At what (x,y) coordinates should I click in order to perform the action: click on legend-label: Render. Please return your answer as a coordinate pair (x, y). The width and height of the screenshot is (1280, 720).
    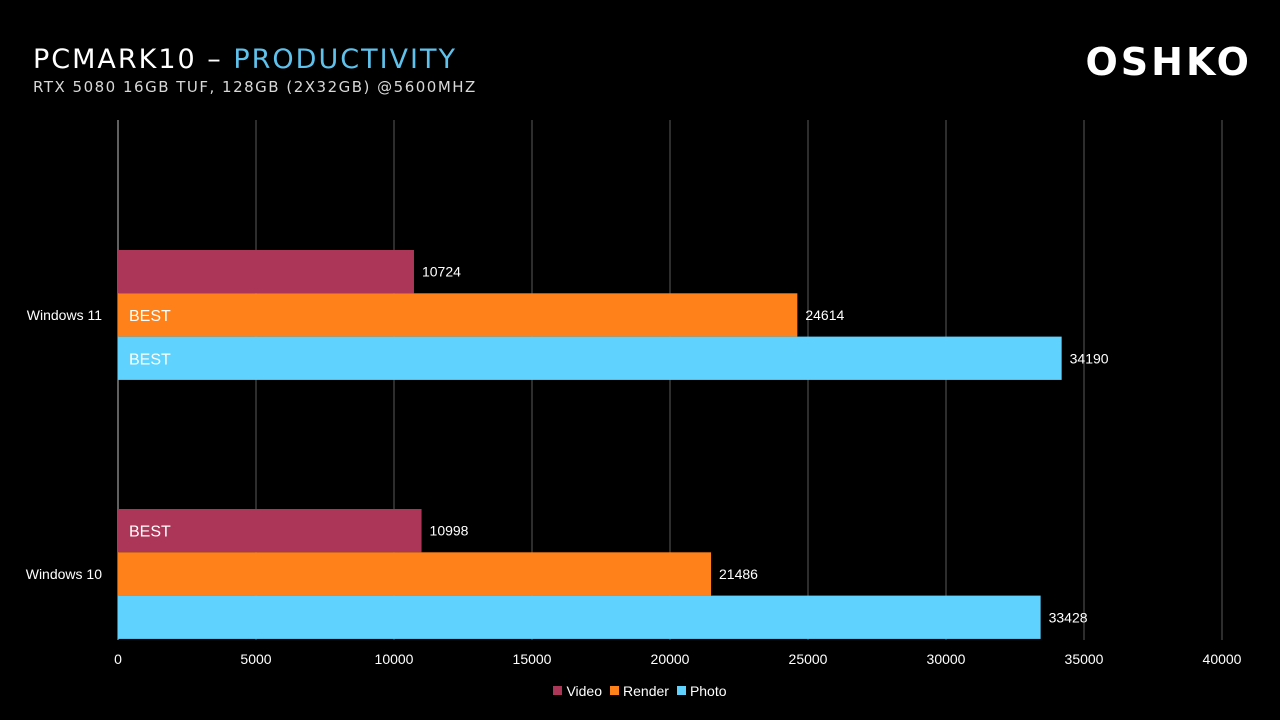
    Looking at the image, I should click on (646, 690).